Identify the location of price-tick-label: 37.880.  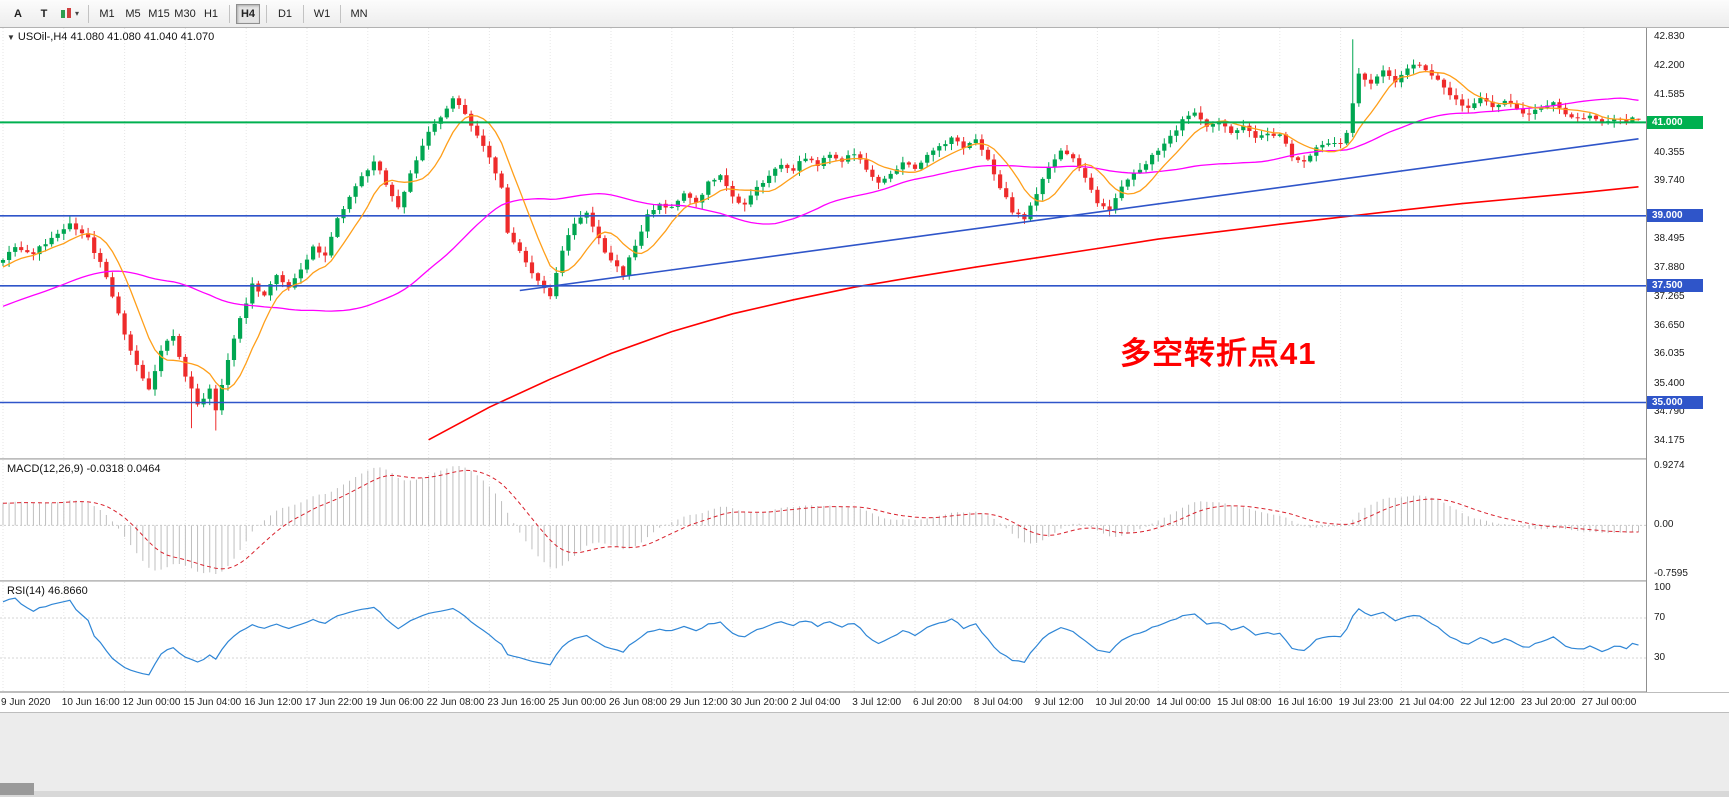
(1669, 268).